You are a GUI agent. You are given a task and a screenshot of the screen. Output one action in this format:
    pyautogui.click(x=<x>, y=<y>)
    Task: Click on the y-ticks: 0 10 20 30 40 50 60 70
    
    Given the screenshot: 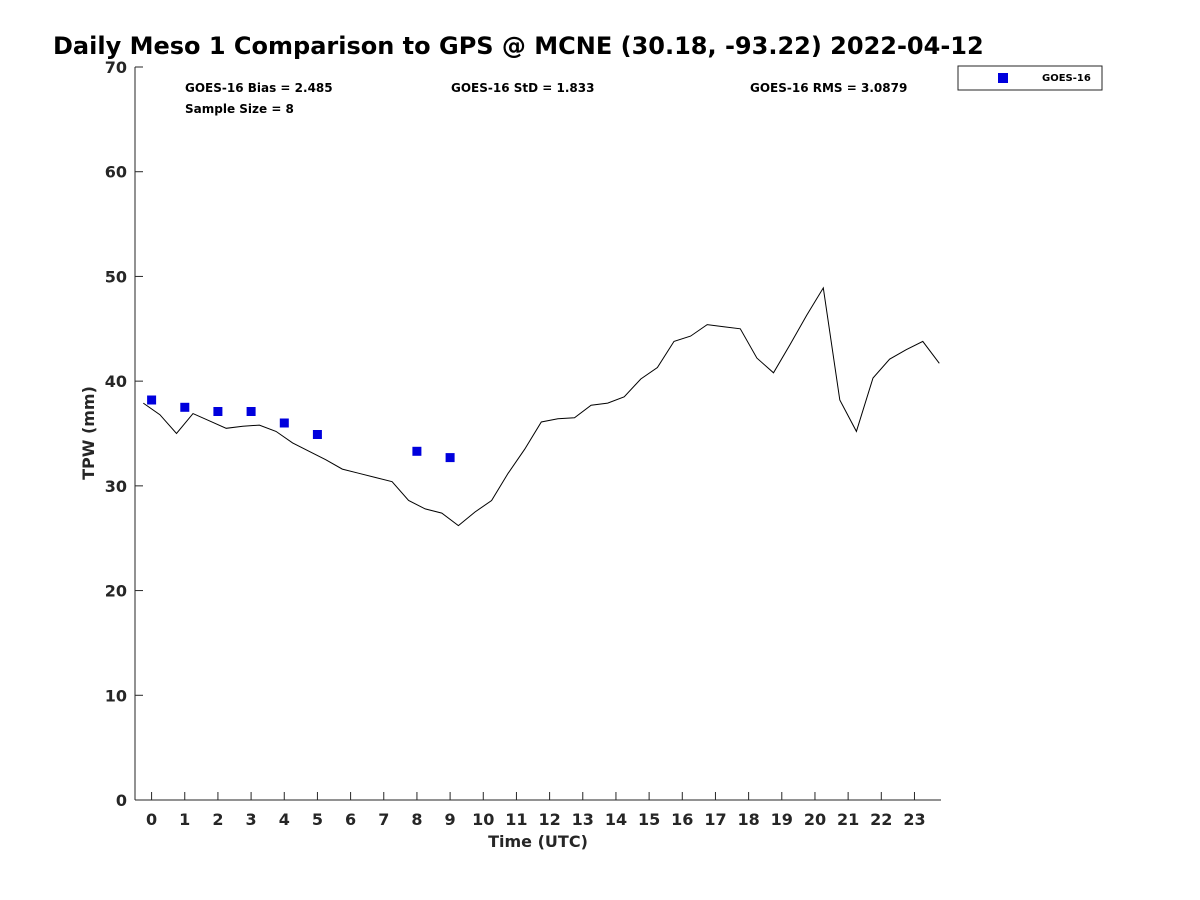 What is the action you would take?
    pyautogui.click(x=124, y=434)
    